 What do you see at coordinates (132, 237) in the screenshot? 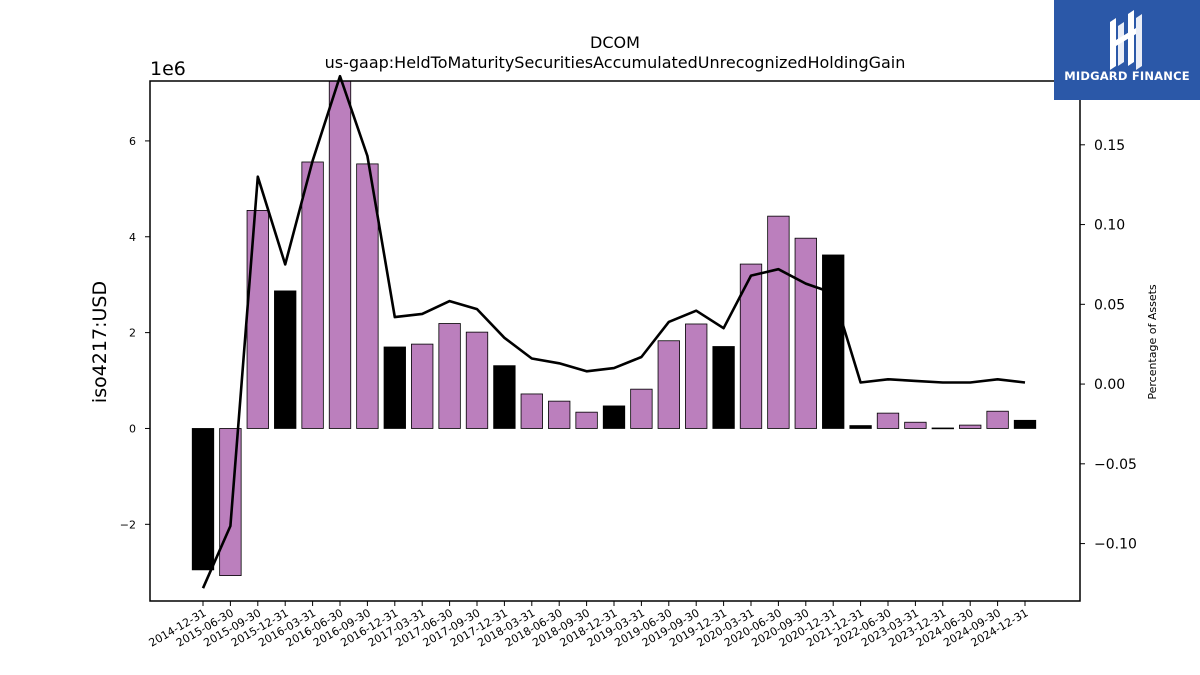
I see `y-tick-label: 4` at bounding box center [132, 237].